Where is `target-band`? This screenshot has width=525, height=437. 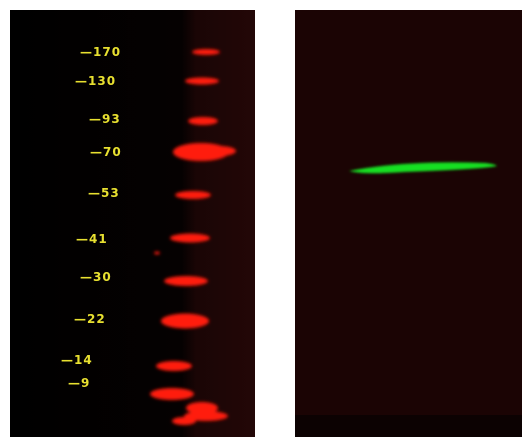
target-band is located at coordinates (423, 168).